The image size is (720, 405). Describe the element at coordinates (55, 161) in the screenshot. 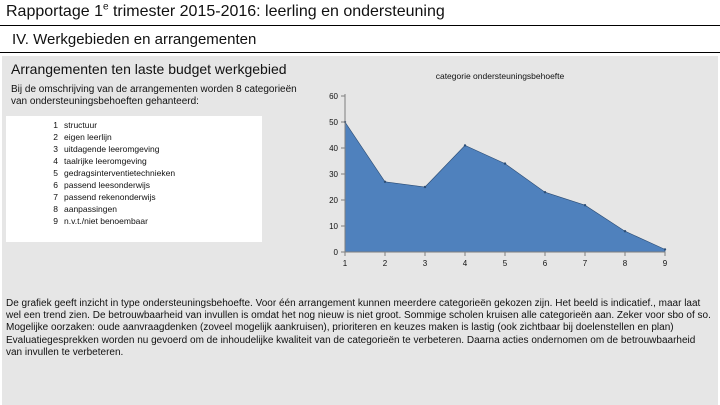

I see `legend-number: 4` at that location.